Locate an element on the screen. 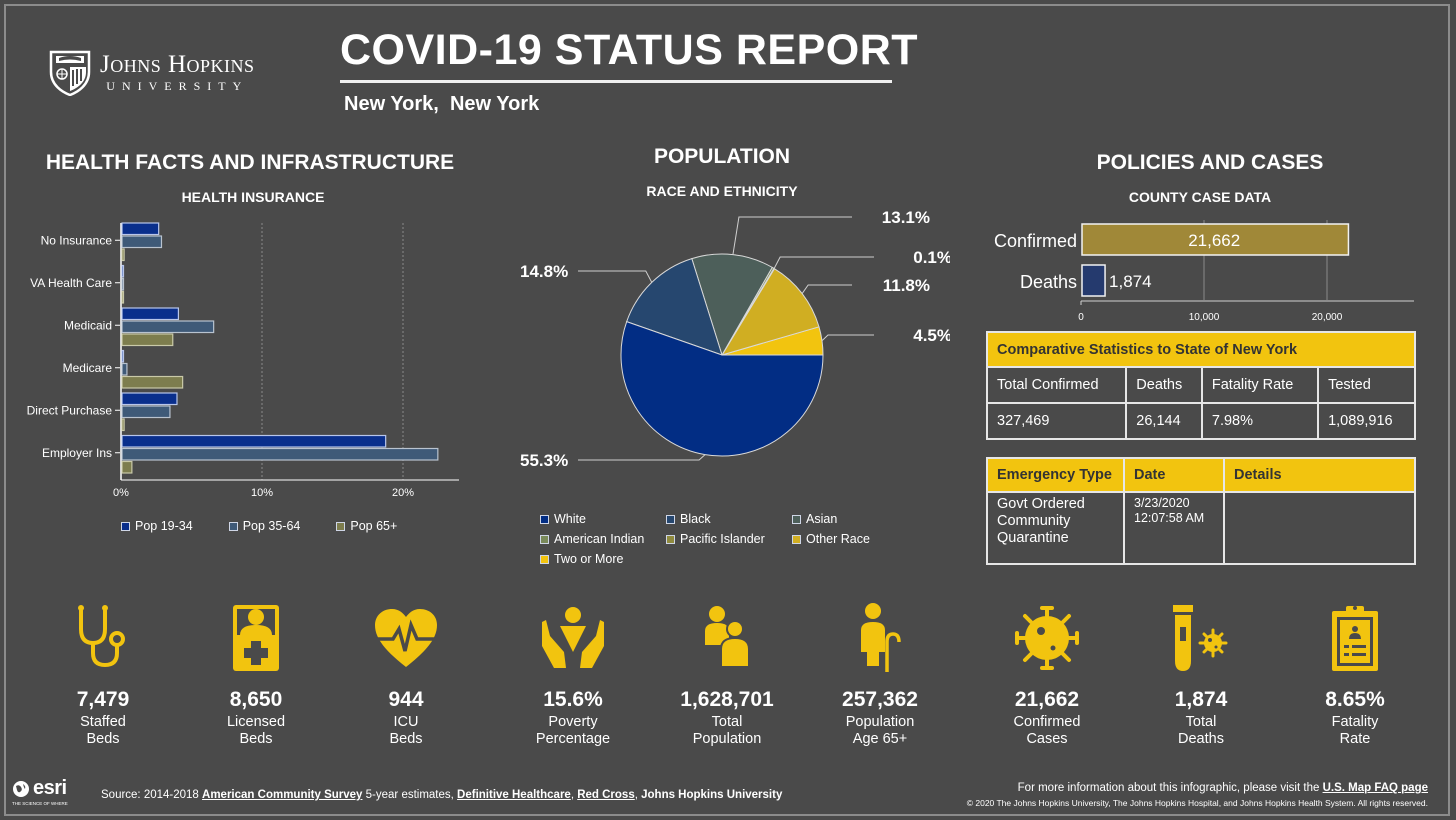 The height and width of the screenshot is (820, 1456). emergency-date-day: 3/23/2020 is located at coordinates (1162, 503).